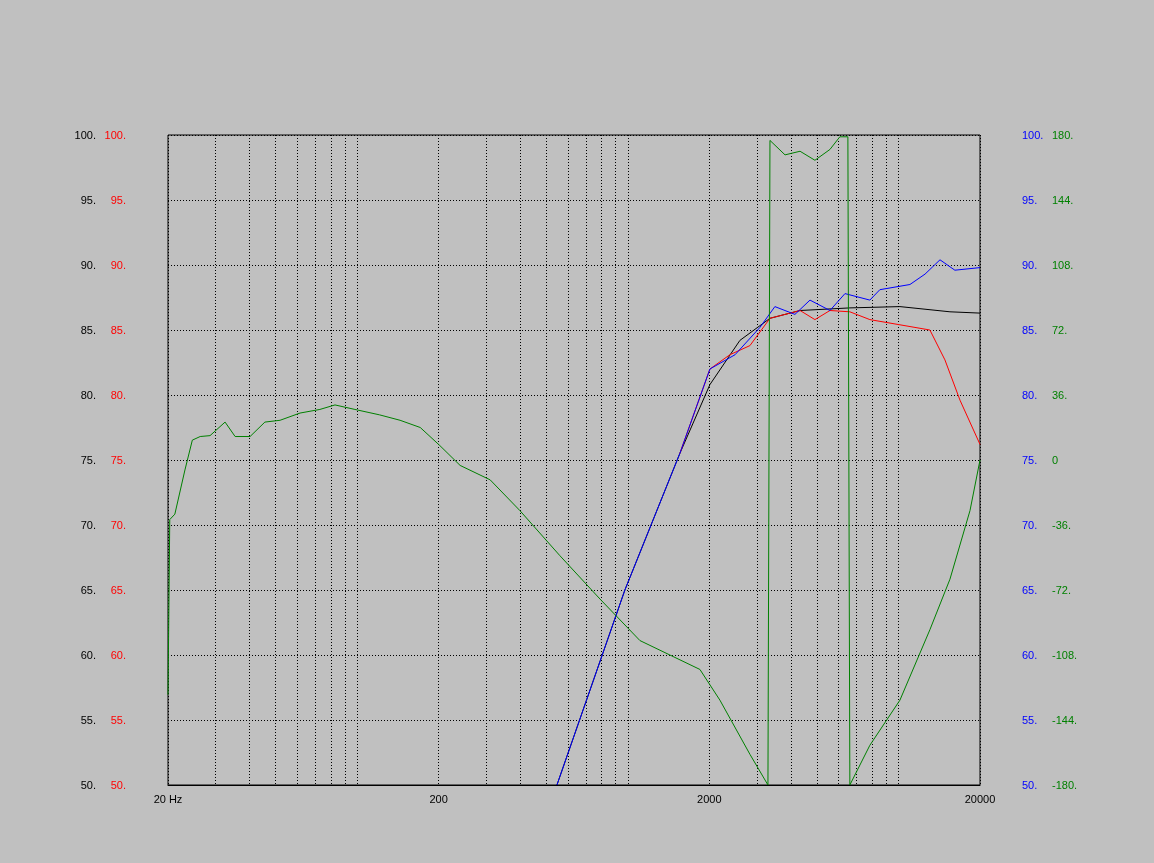  I want to click on x-tick-label: 20000, so click(980, 798).